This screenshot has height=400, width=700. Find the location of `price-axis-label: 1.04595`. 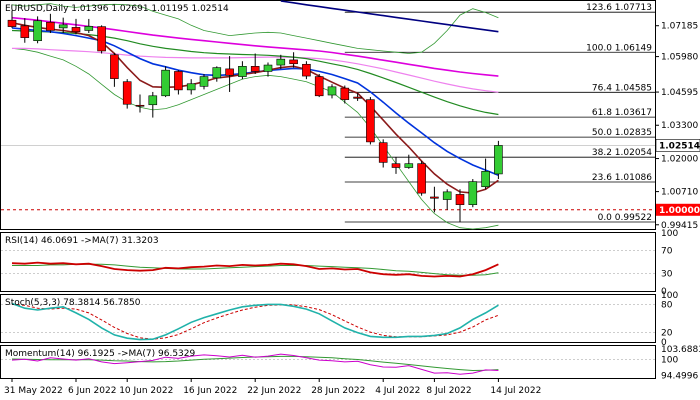

price-axis-label: 1.04595 is located at coordinates (679, 93).